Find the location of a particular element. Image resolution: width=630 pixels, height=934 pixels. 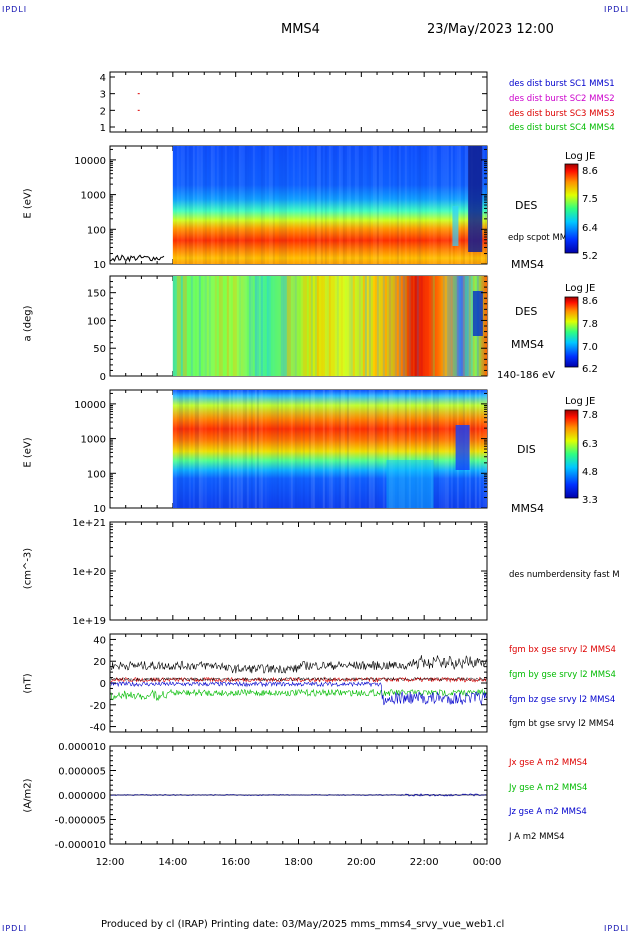

cb3-tick: 7.8 is located at coordinates (590, 415).